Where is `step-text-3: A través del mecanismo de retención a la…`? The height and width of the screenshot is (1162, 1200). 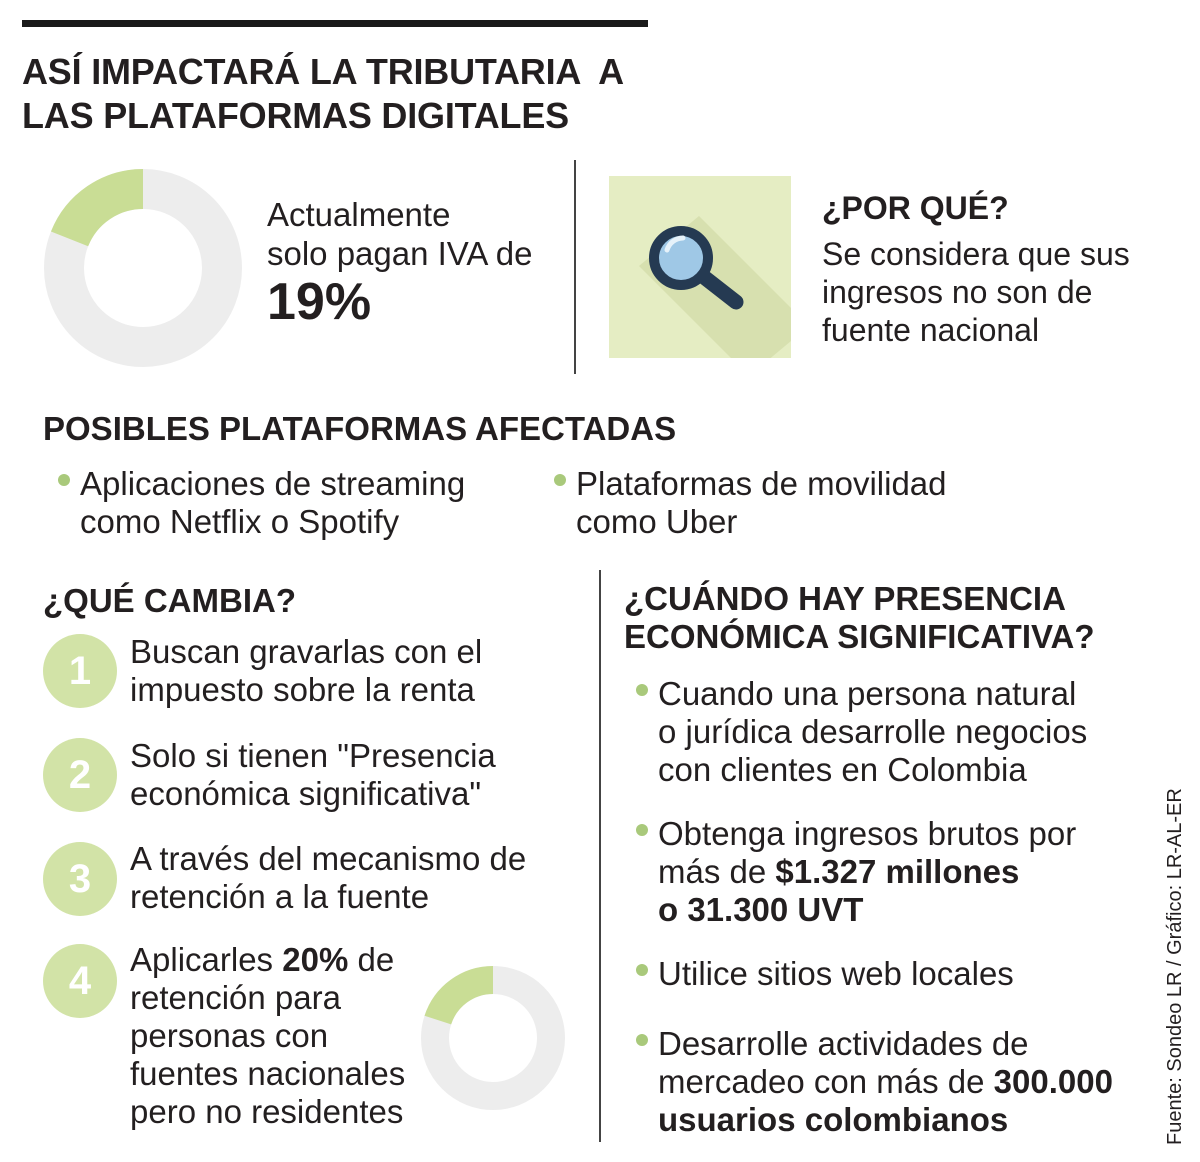 step-text-3: A través del mecanismo de retención a la… is located at coordinates (328, 878).